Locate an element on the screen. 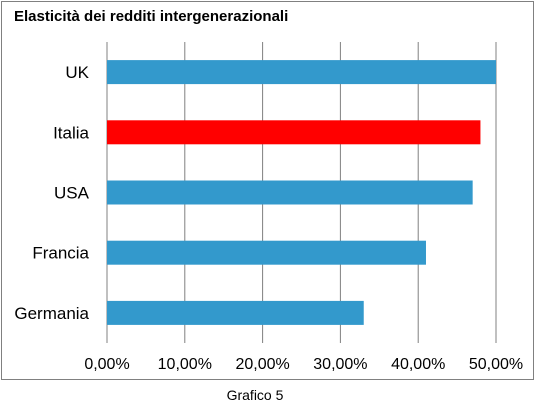 The image size is (537, 410). bar-usa is located at coordinates (290, 192).